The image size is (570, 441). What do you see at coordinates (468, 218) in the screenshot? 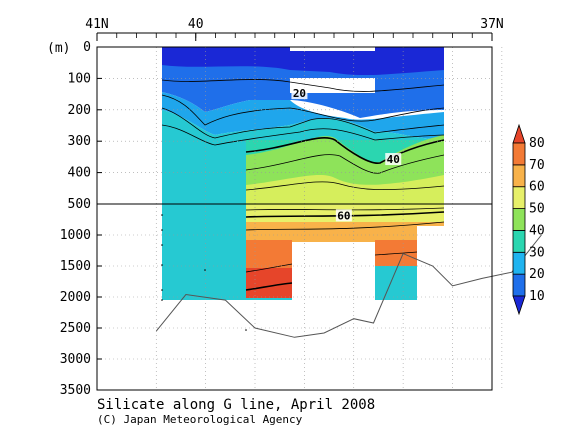
I see `no-data-mask-right-edge` at bounding box center [468, 218].